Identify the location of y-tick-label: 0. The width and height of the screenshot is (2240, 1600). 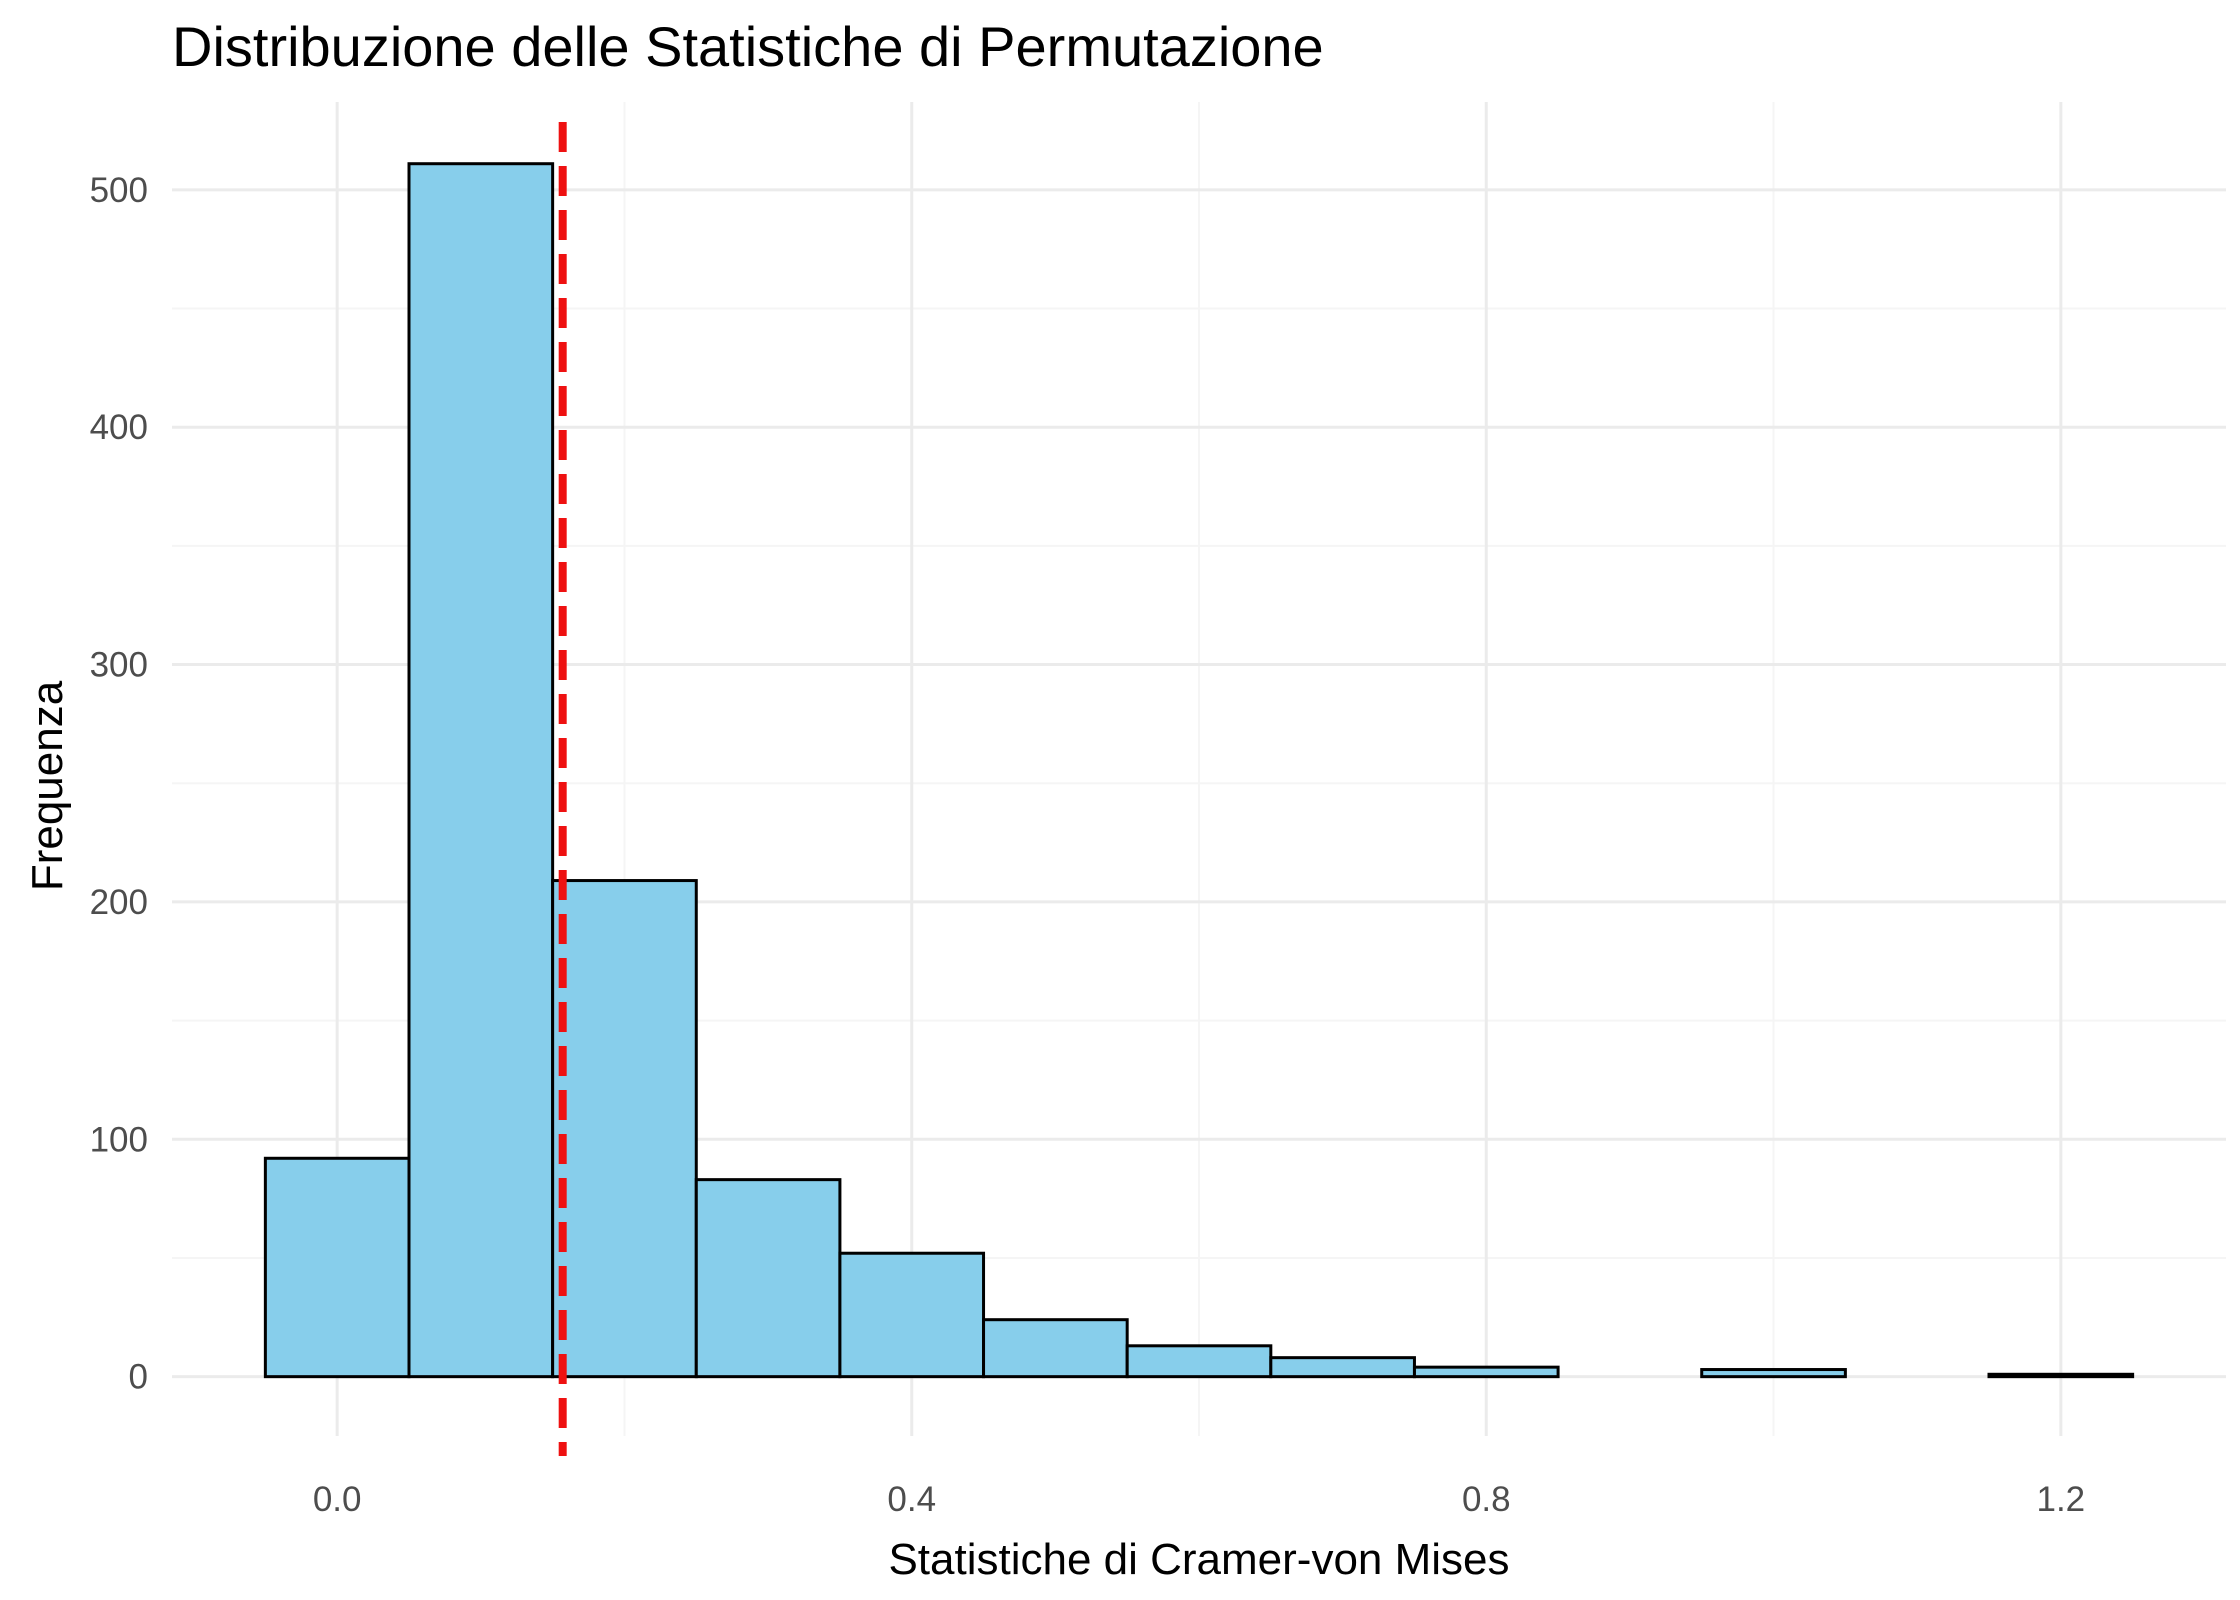
(138, 1377).